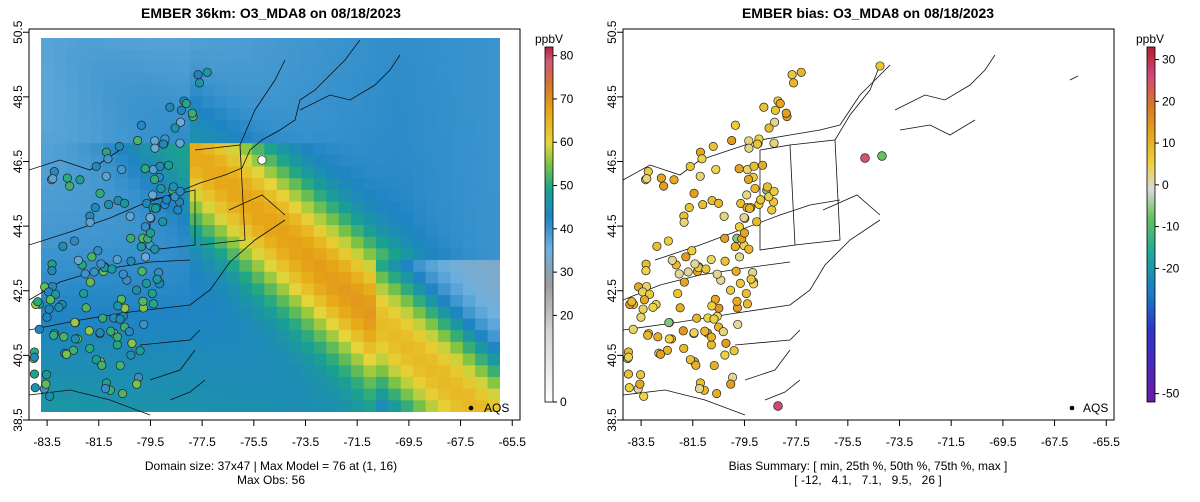 The height and width of the screenshot is (502, 1200). I want to click on right-colorbar-tick-label: -20, so click(1171, 268).